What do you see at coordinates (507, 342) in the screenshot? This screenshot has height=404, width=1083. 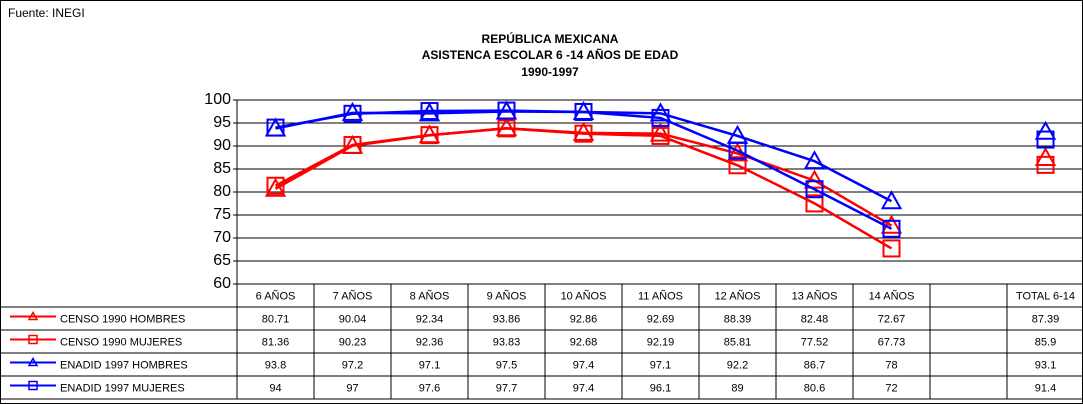 I see `table-cell: 93.83` at bounding box center [507, 342].